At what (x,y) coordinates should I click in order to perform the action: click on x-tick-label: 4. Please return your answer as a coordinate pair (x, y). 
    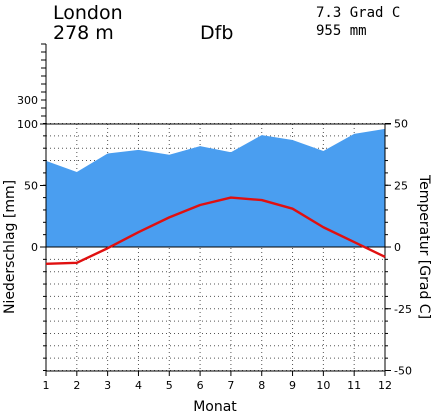
    Looking at the image, I should click on (138, 385).